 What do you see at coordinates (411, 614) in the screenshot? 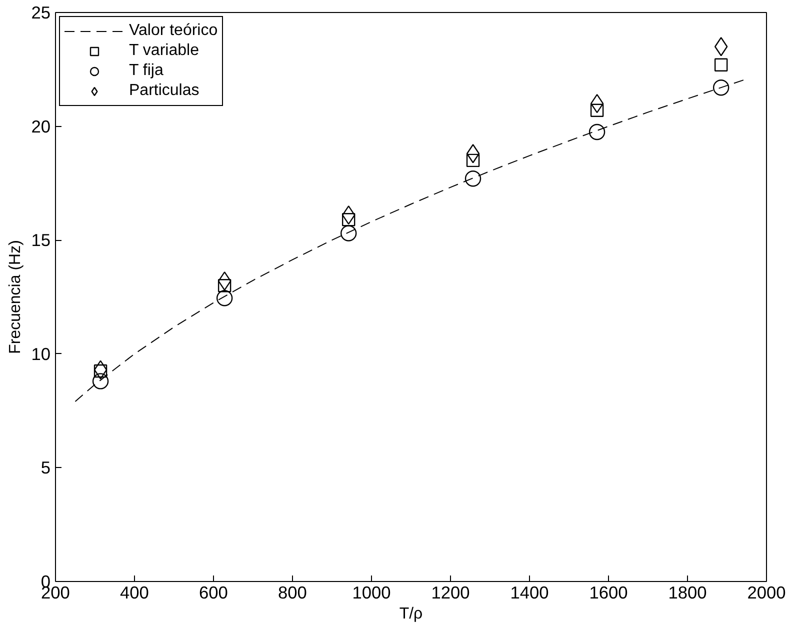
I see `x-axis-title: T/ρ` at bounding box center [411, 614].